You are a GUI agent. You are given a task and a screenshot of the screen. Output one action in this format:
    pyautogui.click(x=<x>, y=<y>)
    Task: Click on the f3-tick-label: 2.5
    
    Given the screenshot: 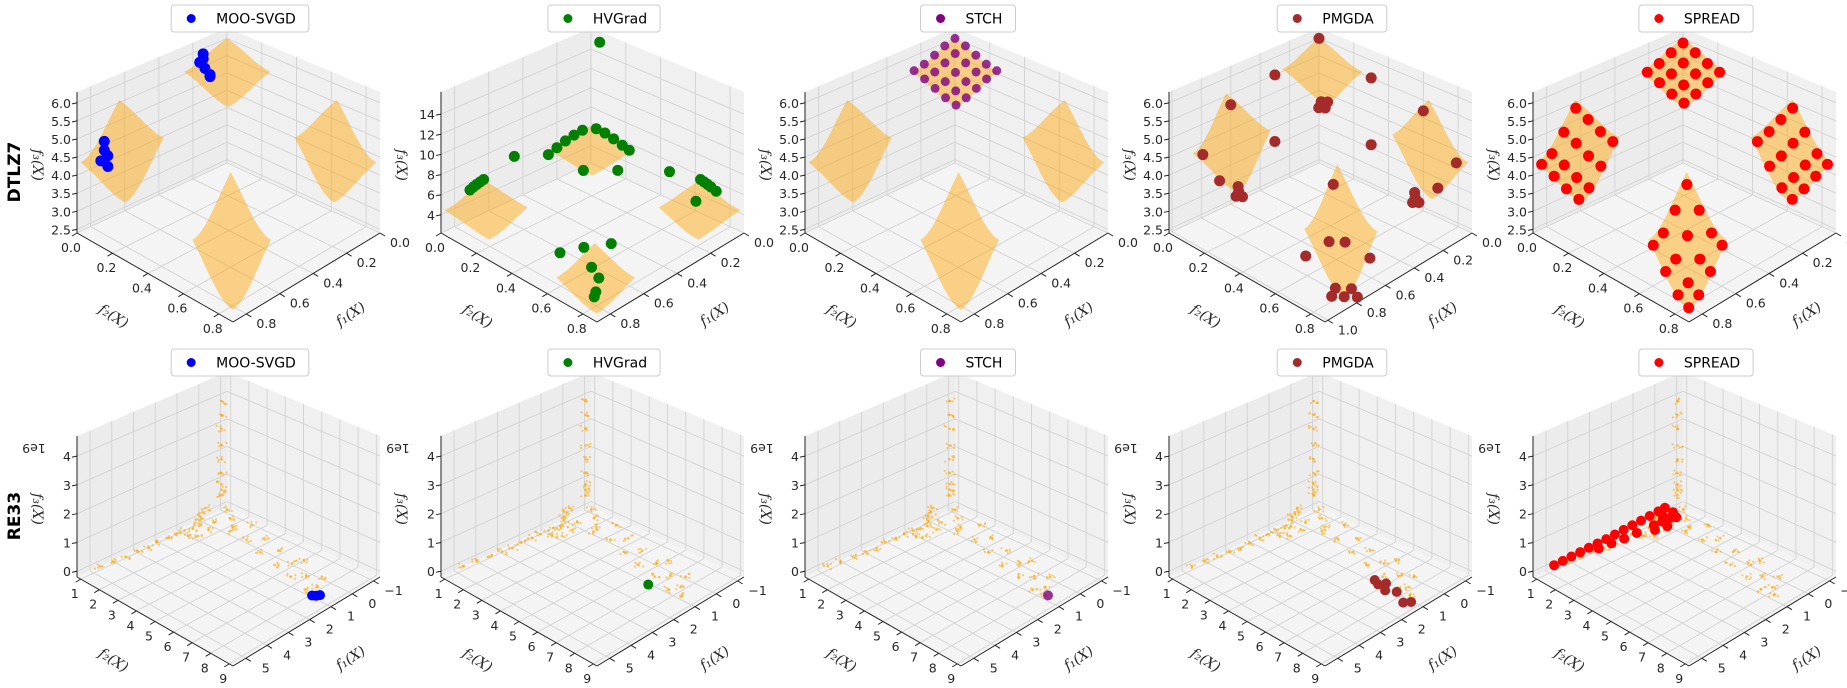 What is the action you would take?
    pyautogui.click(x=789, y=229)
    